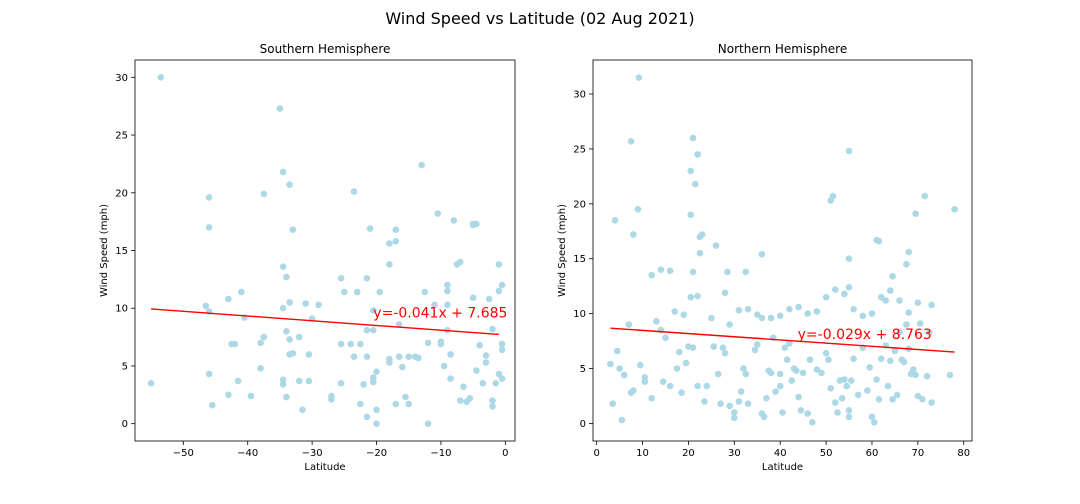 This screenshot has height=504, width=1080. What do you see at coordinates (782, 340) in the screenshot?
I see `regression-line` at bounding box center [782, 340].